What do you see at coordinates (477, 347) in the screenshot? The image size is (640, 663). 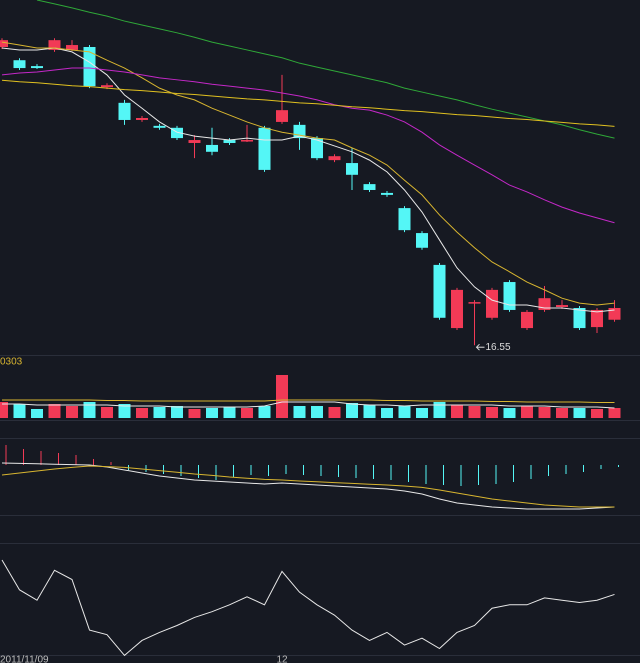 I see `low-arrow-head` at bounding box center [477, 347].